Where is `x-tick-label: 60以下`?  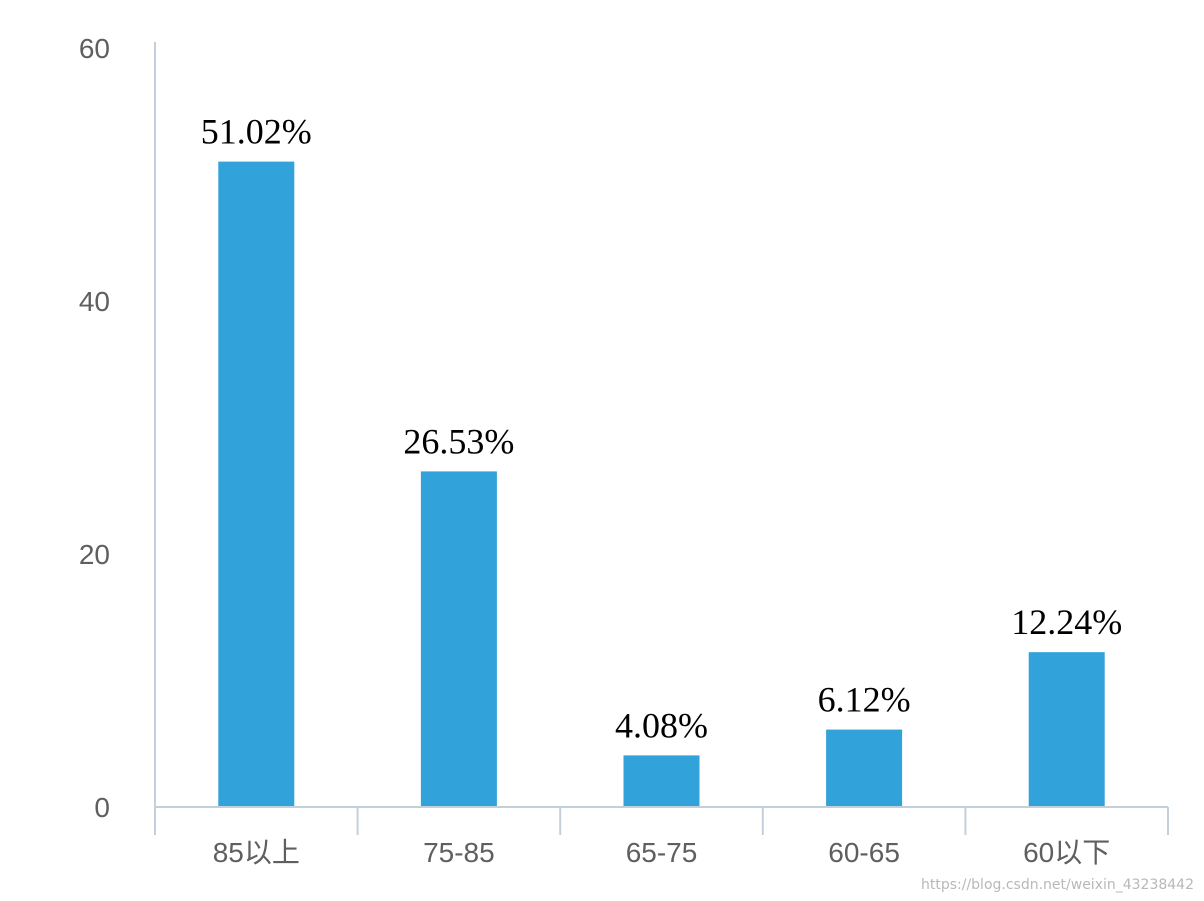 x-tick-label: 60以下 is located at coordinates (1066, 852).